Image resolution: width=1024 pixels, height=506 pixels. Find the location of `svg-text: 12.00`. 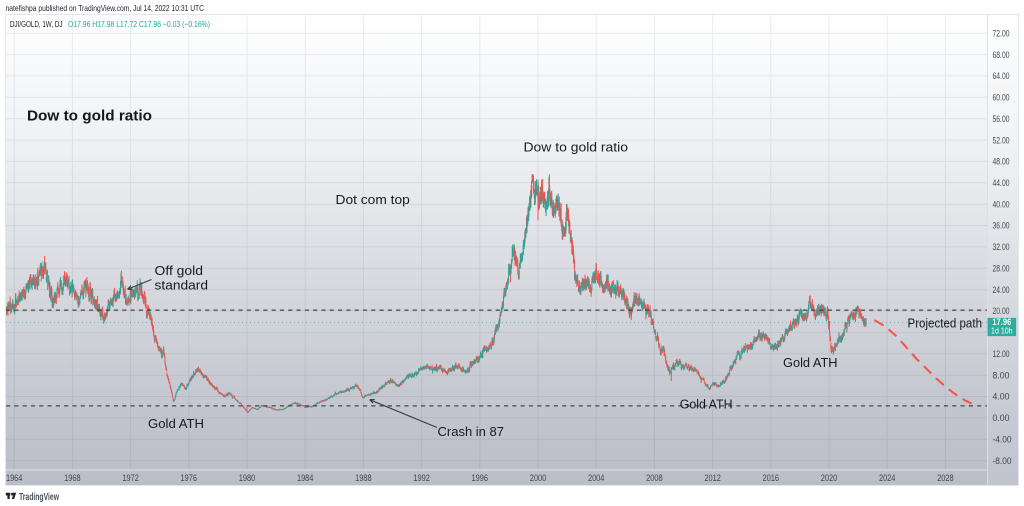

svg-text: 12.00 is located at coordinates (1001, 354).